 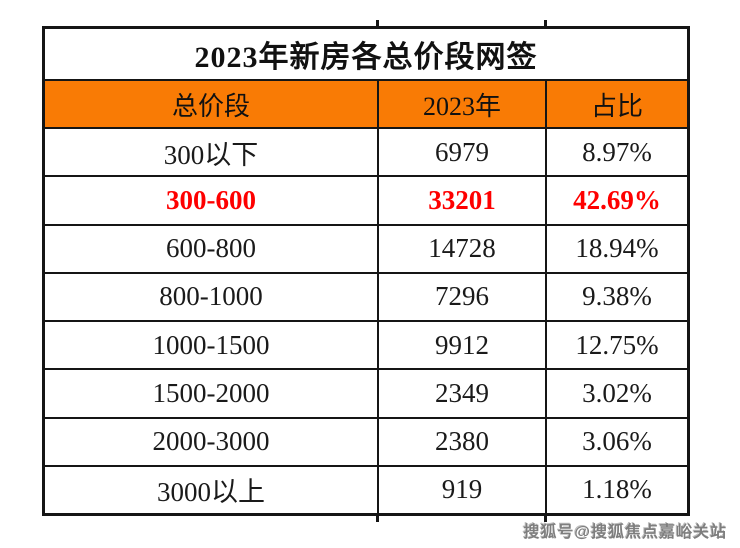 I want to click on column-header-share: 占比, so click(x=616, y=103).